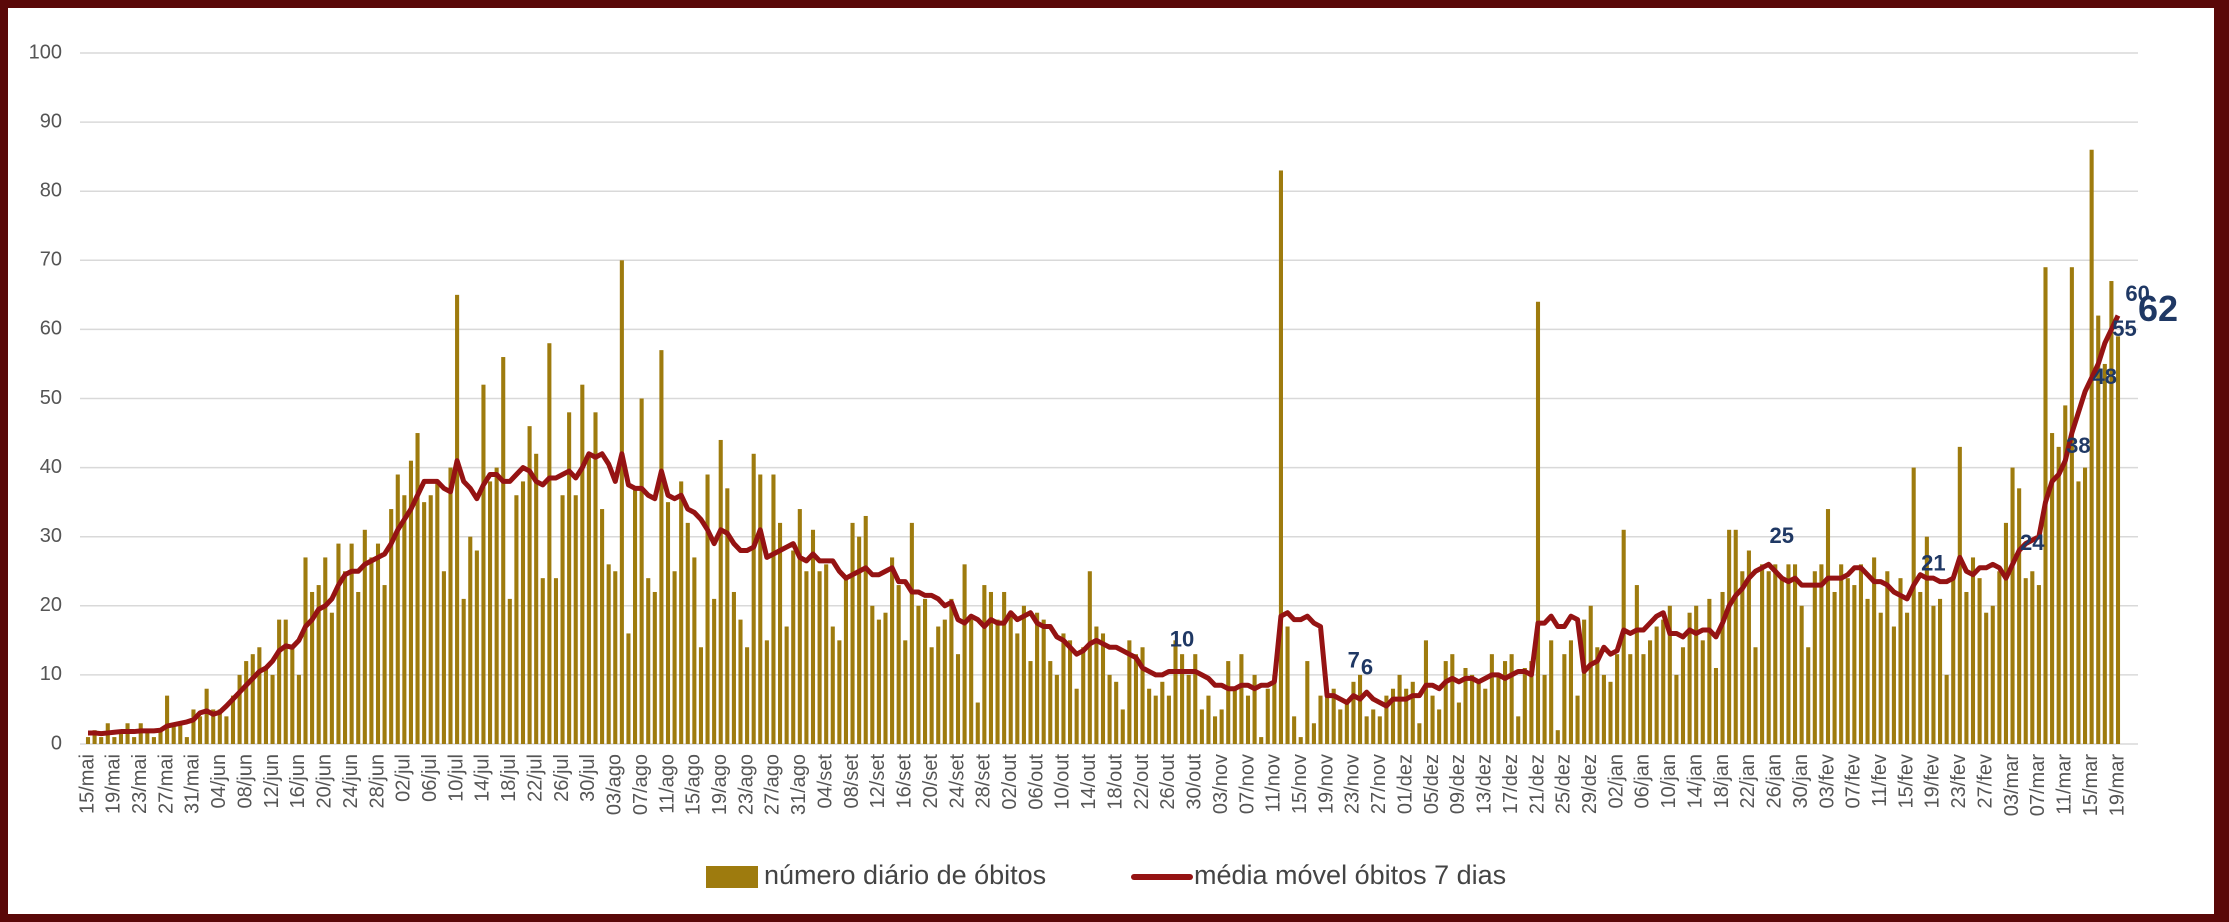 Image resolution: width=2229 pixels, height=922 pixels. I want to click on x-tick-label: 16/set, so click(905, 781).